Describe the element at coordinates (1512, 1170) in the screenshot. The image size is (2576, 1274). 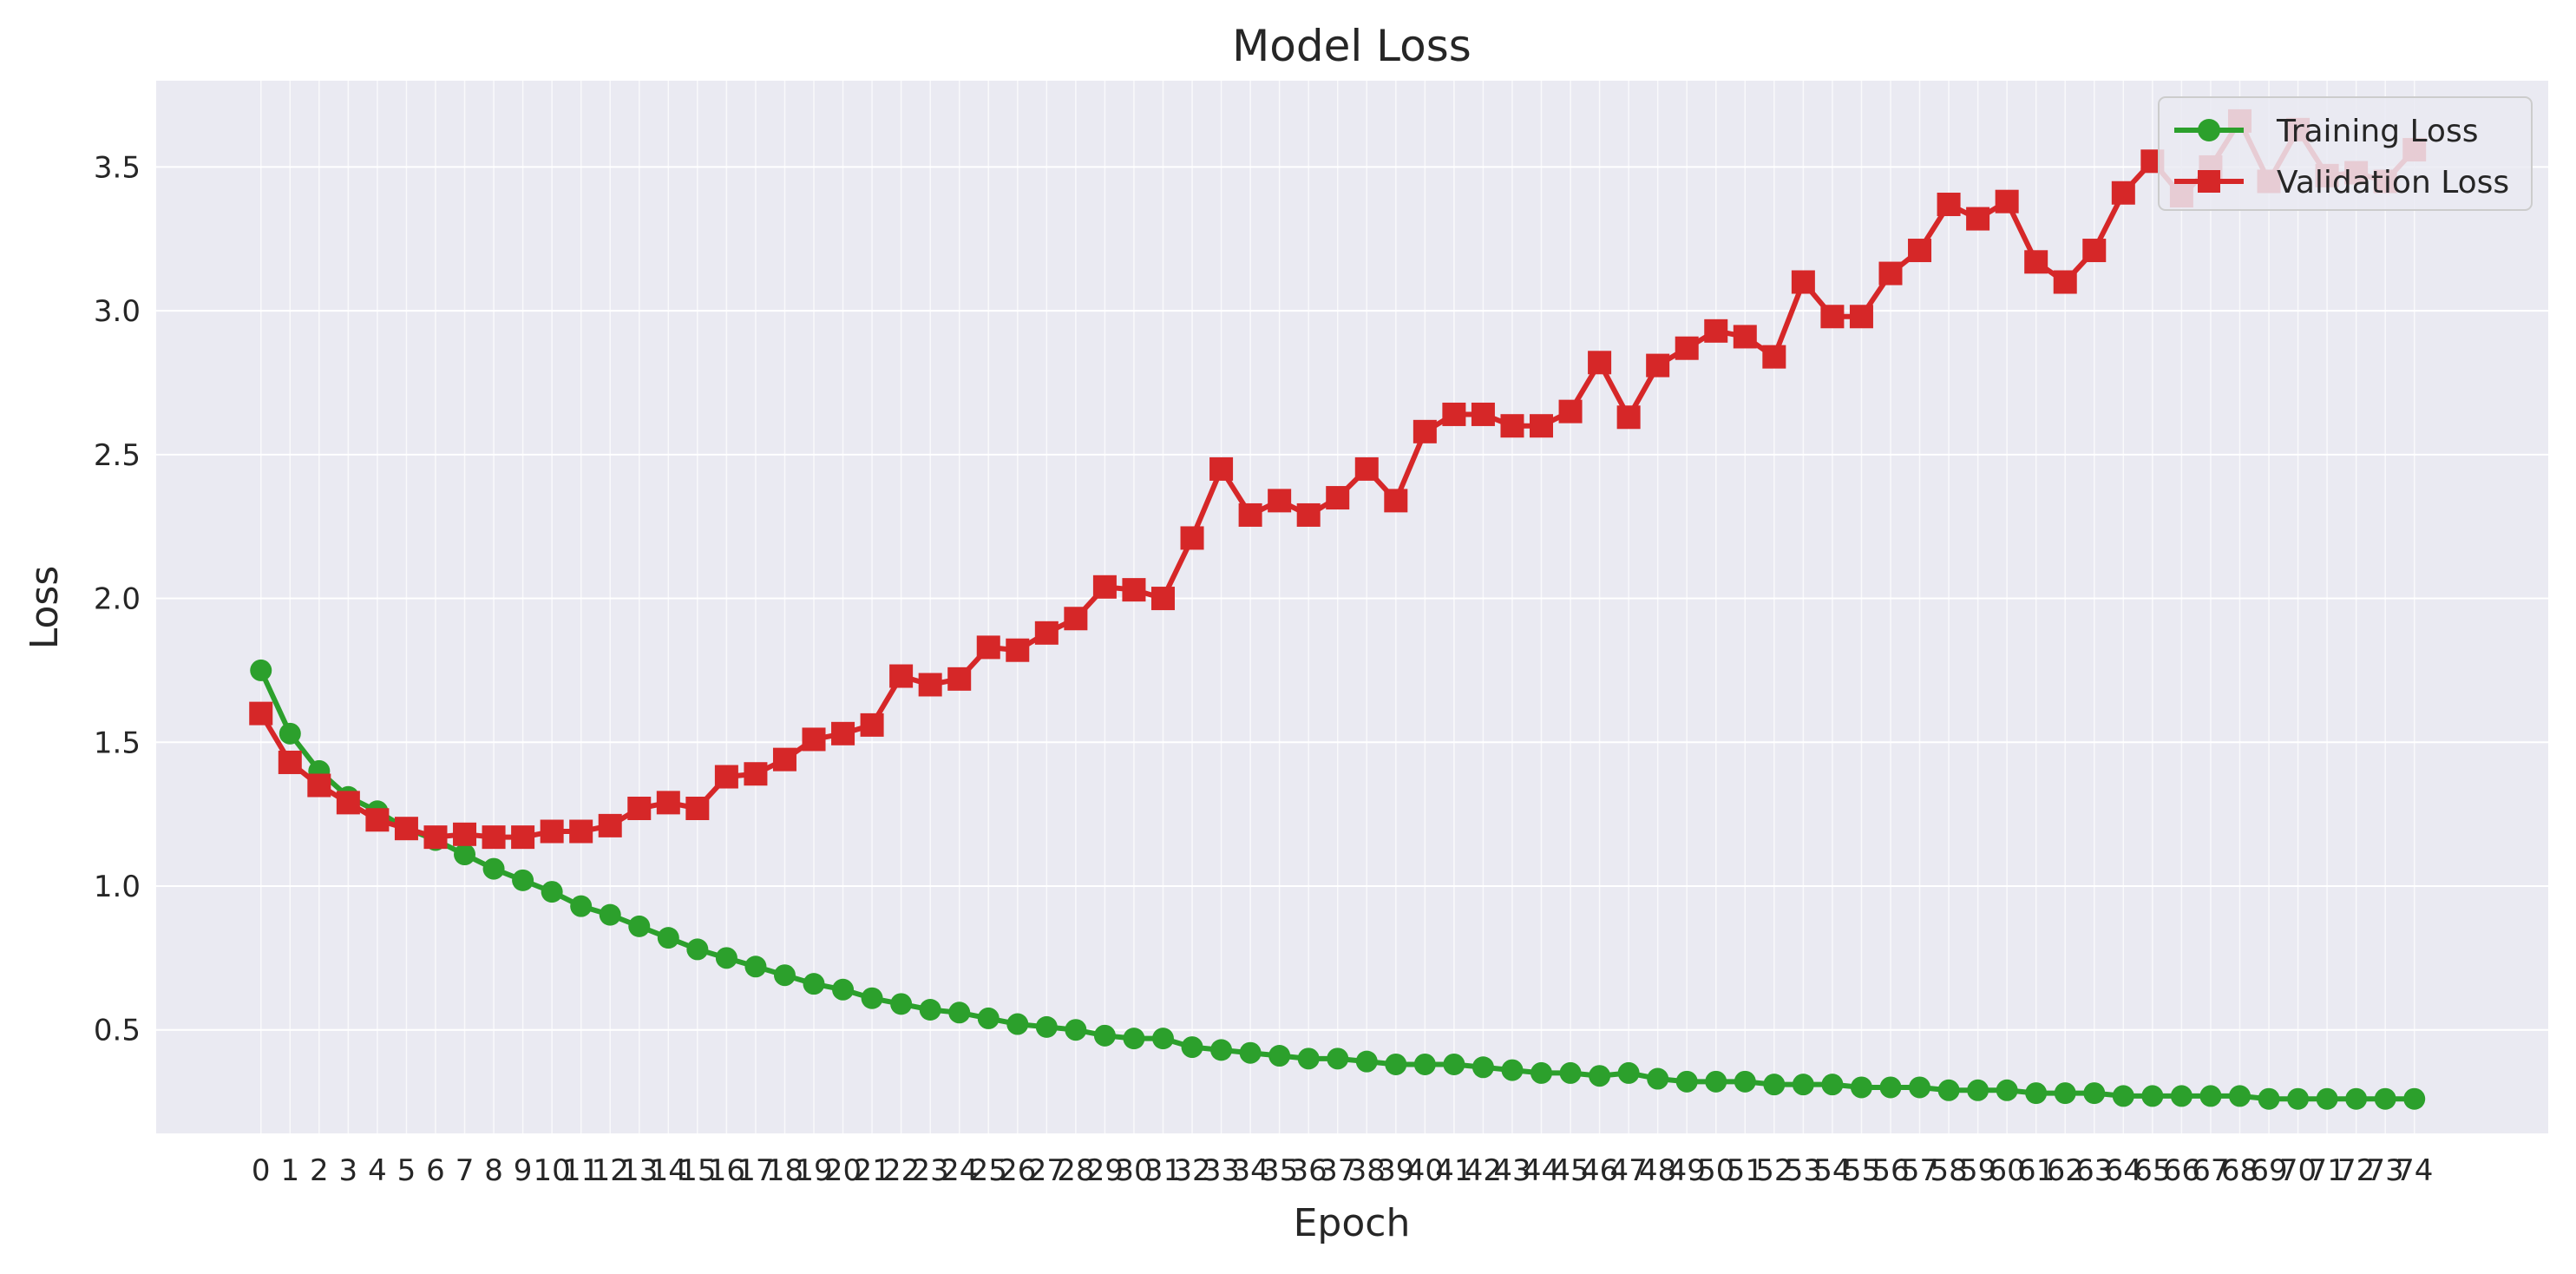
I see `x-tick-label: 43` at that location.